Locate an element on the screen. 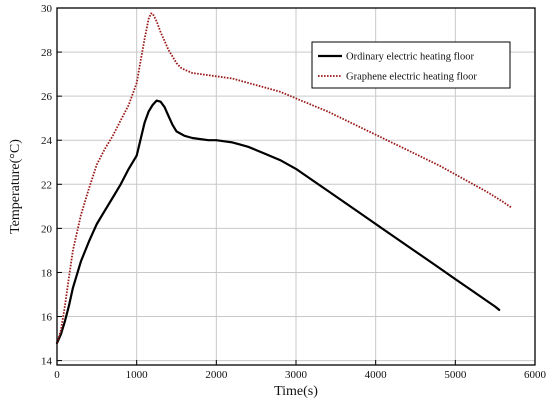 The image size is (550, 405). x-tick-label: 0 is located at coordinates (57, 375).